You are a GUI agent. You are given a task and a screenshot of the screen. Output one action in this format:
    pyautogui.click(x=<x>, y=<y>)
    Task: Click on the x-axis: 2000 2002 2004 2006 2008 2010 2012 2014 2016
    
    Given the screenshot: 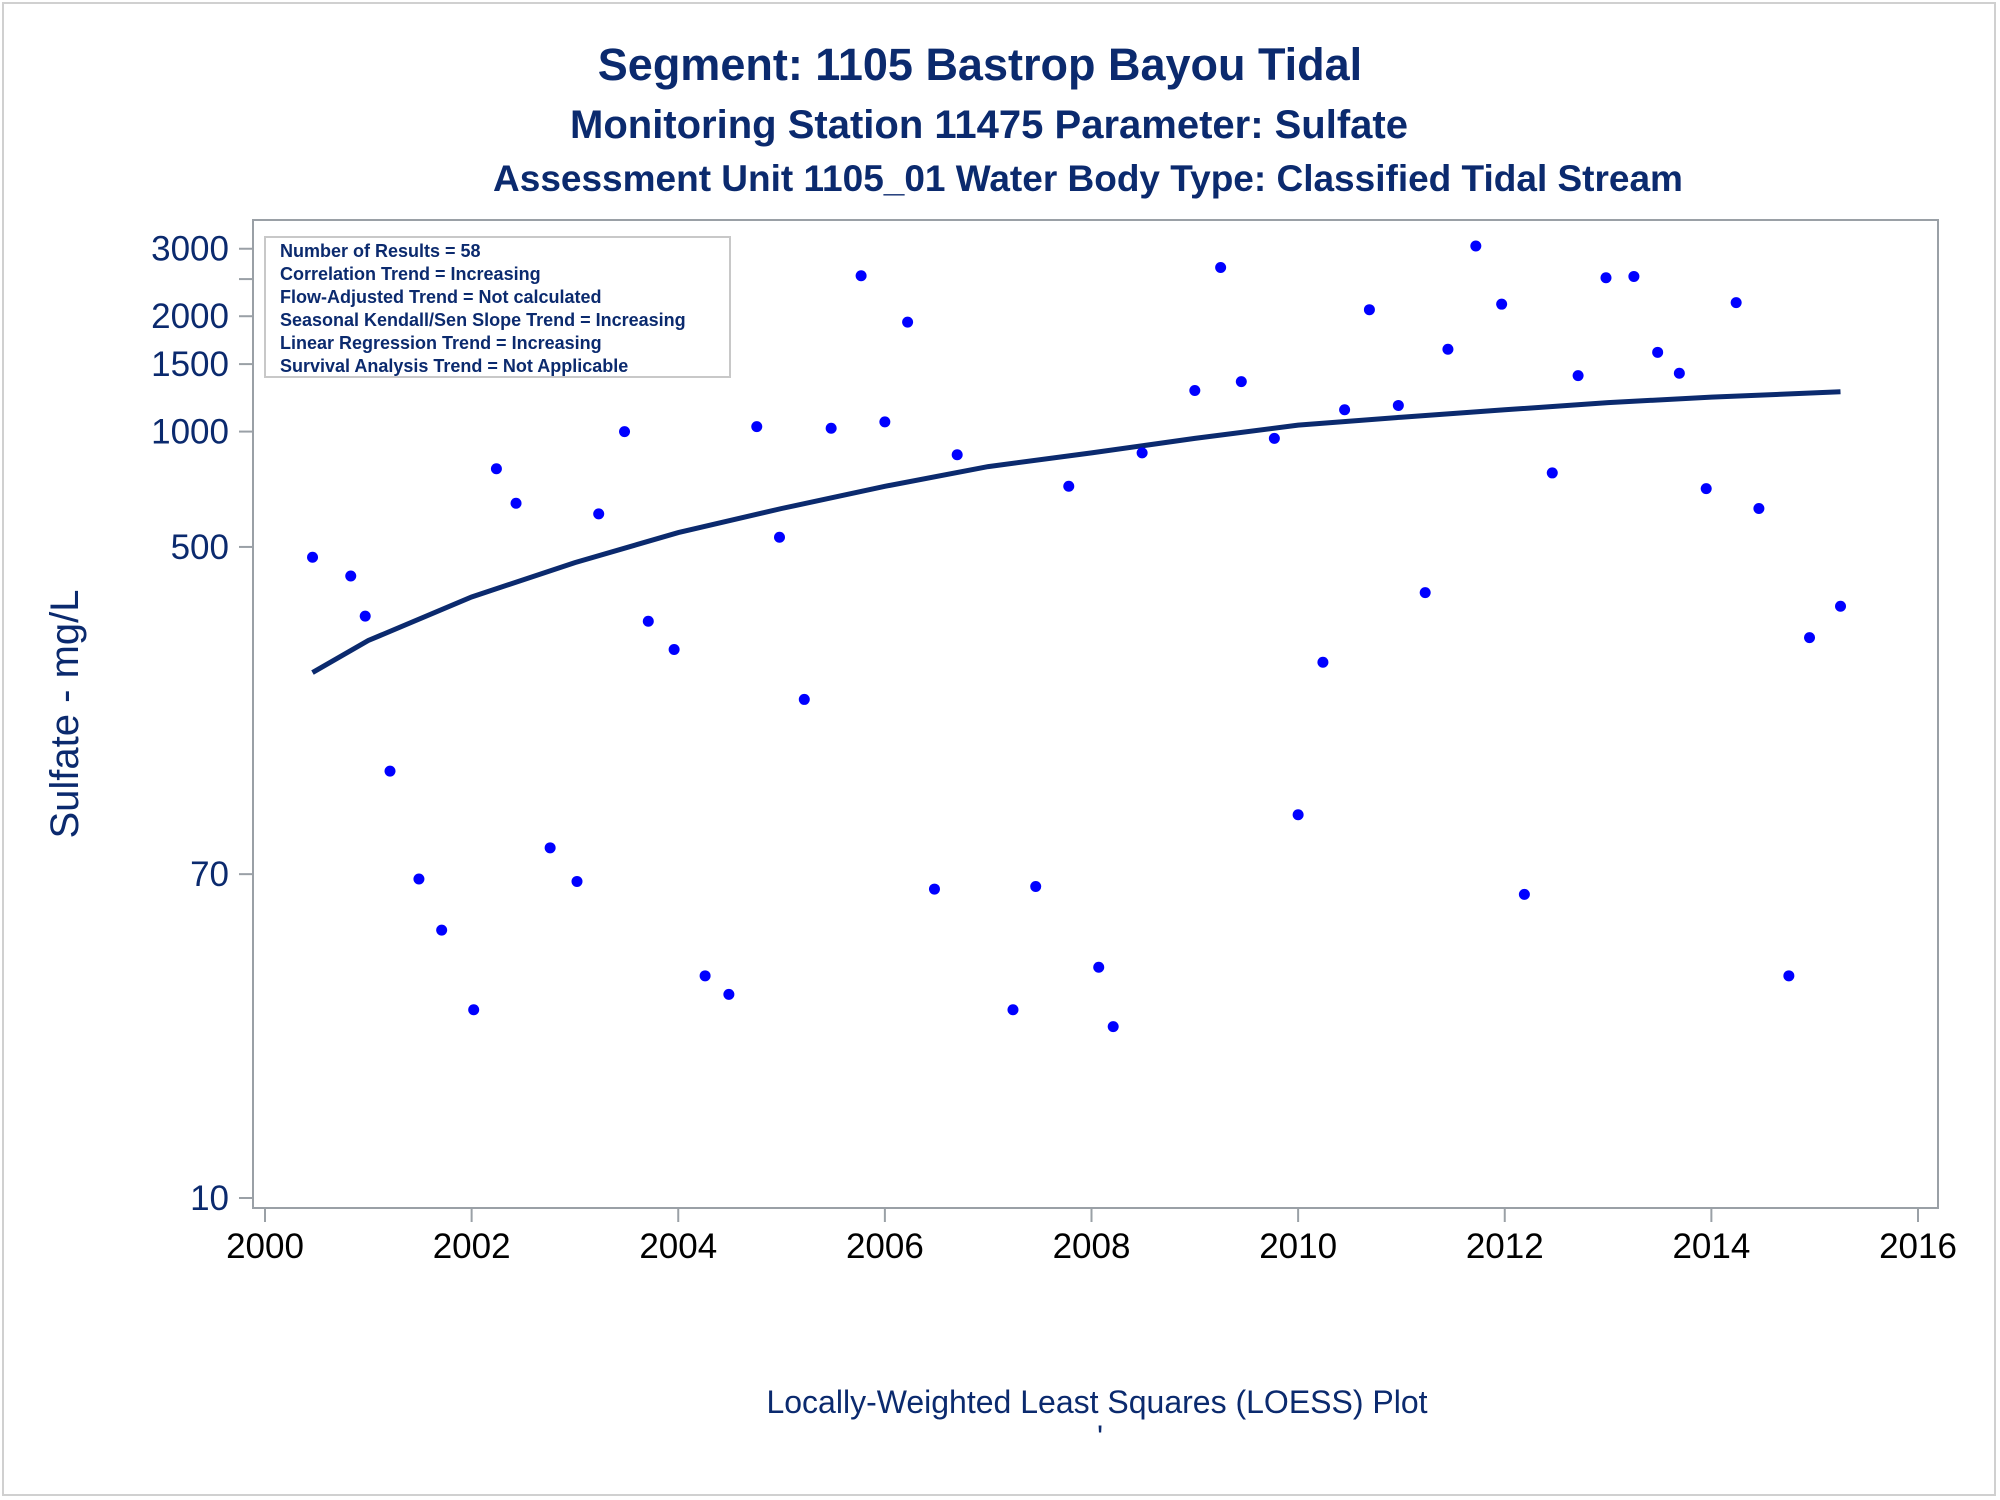 What is the action you would take?
    pyautogui.click(x=1091, y=1237)
    